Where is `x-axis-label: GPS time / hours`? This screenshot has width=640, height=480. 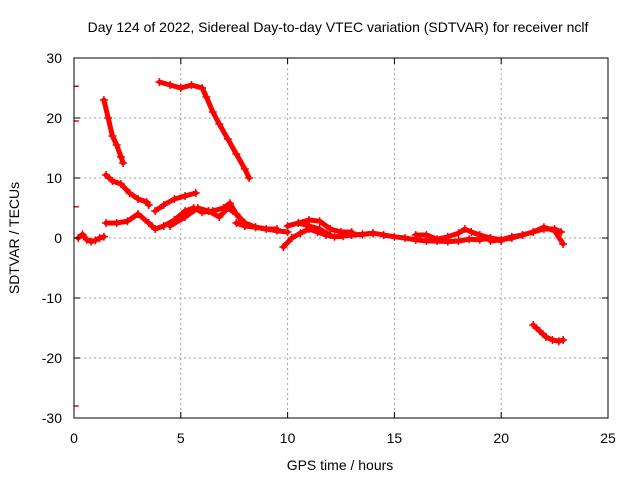
x-axis-label: GPS time / hours is located at coordinates (340, 465).